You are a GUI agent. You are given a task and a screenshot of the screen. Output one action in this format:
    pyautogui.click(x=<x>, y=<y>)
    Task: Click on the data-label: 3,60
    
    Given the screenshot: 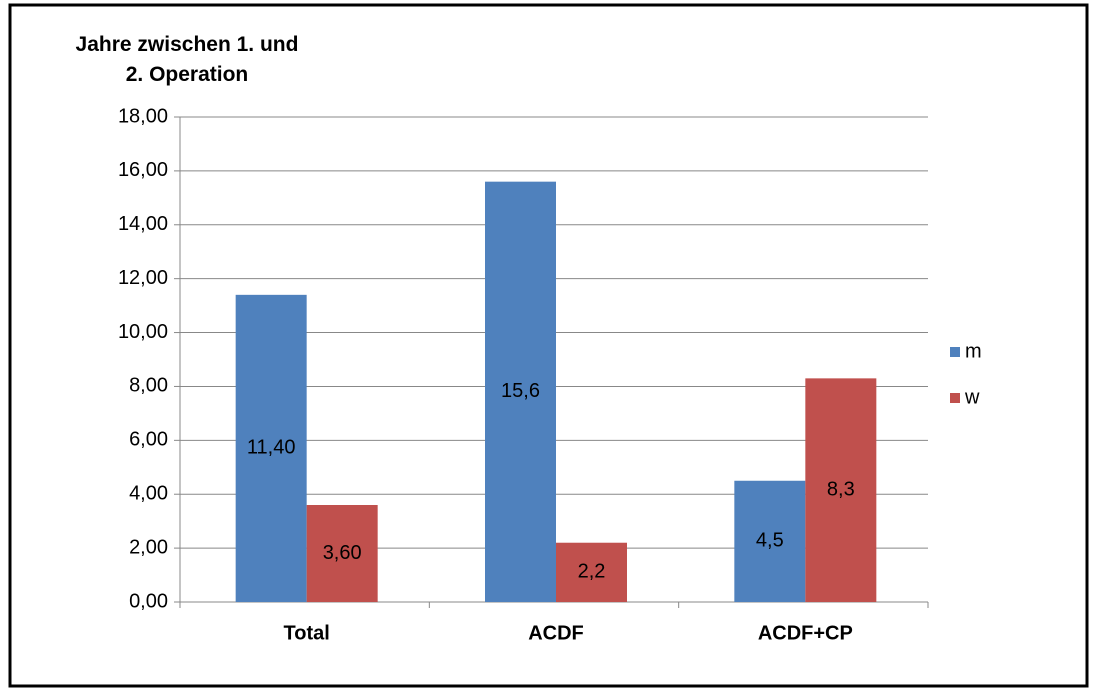 What is the action you would take?
    pyautogui.click(x=342, y=553)
    